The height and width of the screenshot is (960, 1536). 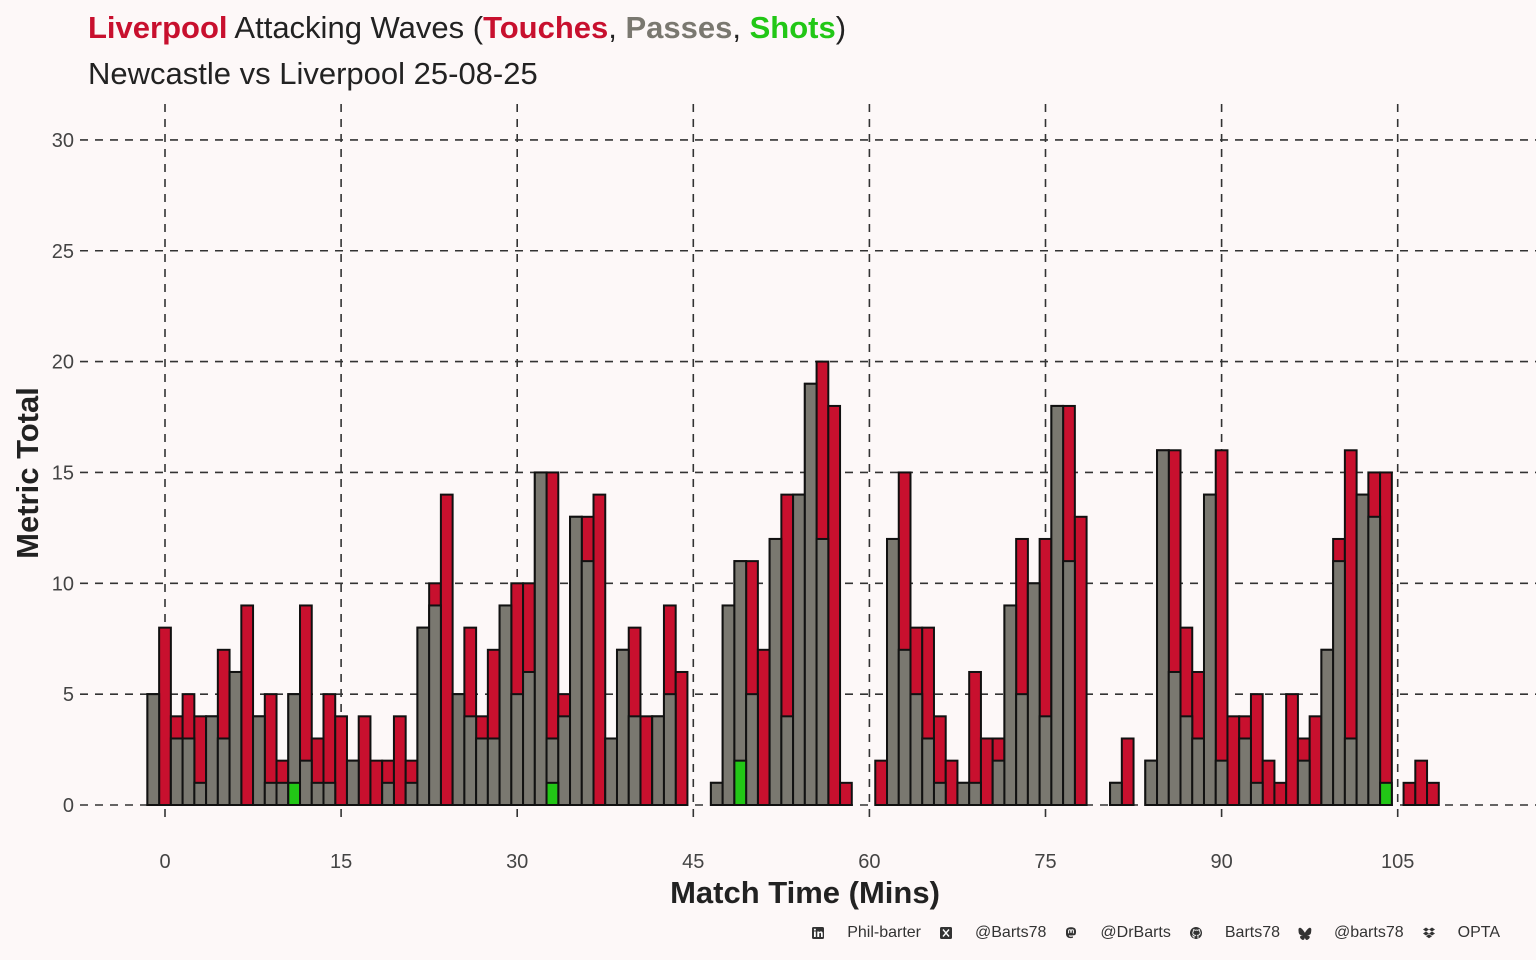 What do you see at coordinates (313, 73) in the screenshot?
I see `chart-subtitle: Newcastle vs Liverpool 25-08-25` at bounding box center [313, 73].